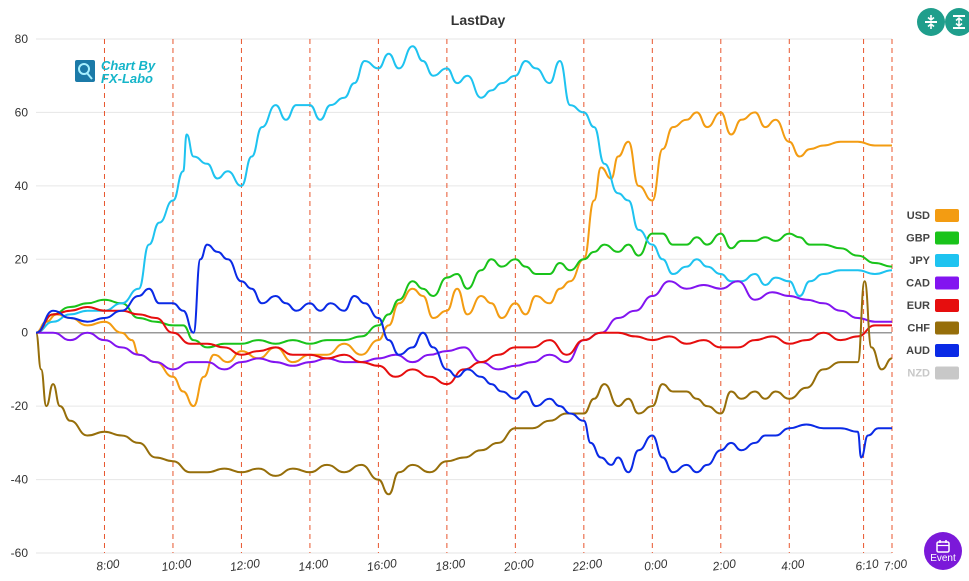 This screenshot has height=581, width=969. Describe the element at coordinates (655, 564) in the screenshot. I see `x-tick-label: 0:00` at that location.